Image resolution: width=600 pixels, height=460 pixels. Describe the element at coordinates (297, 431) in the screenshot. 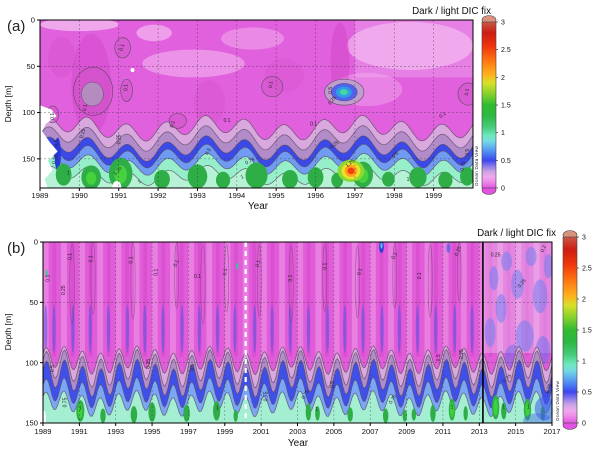

I see `x-tick-label: 2003` at that location.